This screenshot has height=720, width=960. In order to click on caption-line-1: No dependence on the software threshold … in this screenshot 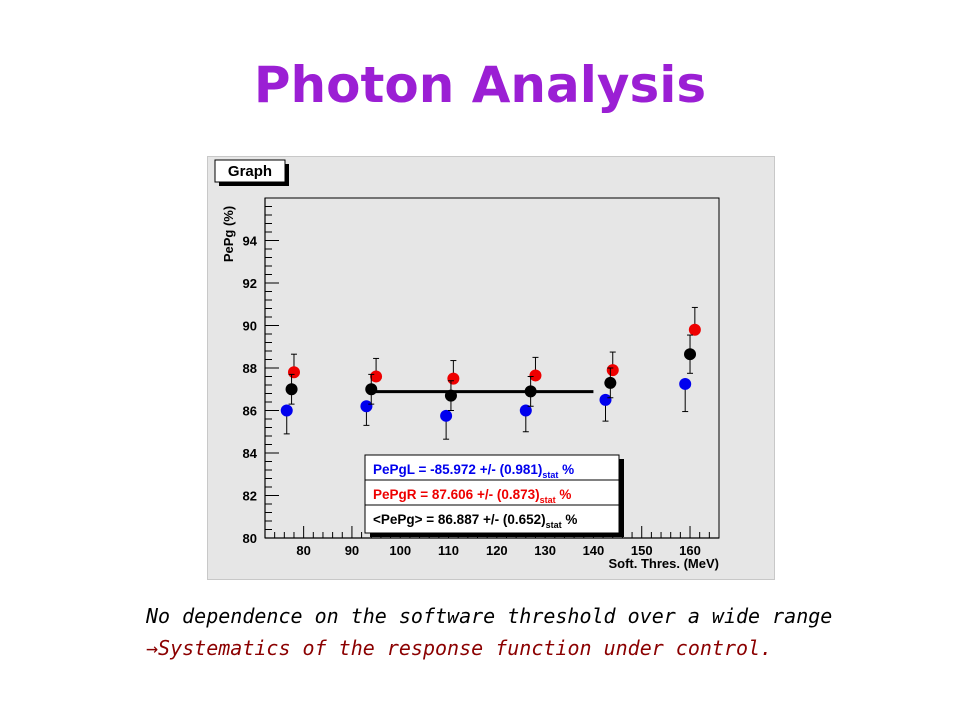, I will do `click(489, 616)`.